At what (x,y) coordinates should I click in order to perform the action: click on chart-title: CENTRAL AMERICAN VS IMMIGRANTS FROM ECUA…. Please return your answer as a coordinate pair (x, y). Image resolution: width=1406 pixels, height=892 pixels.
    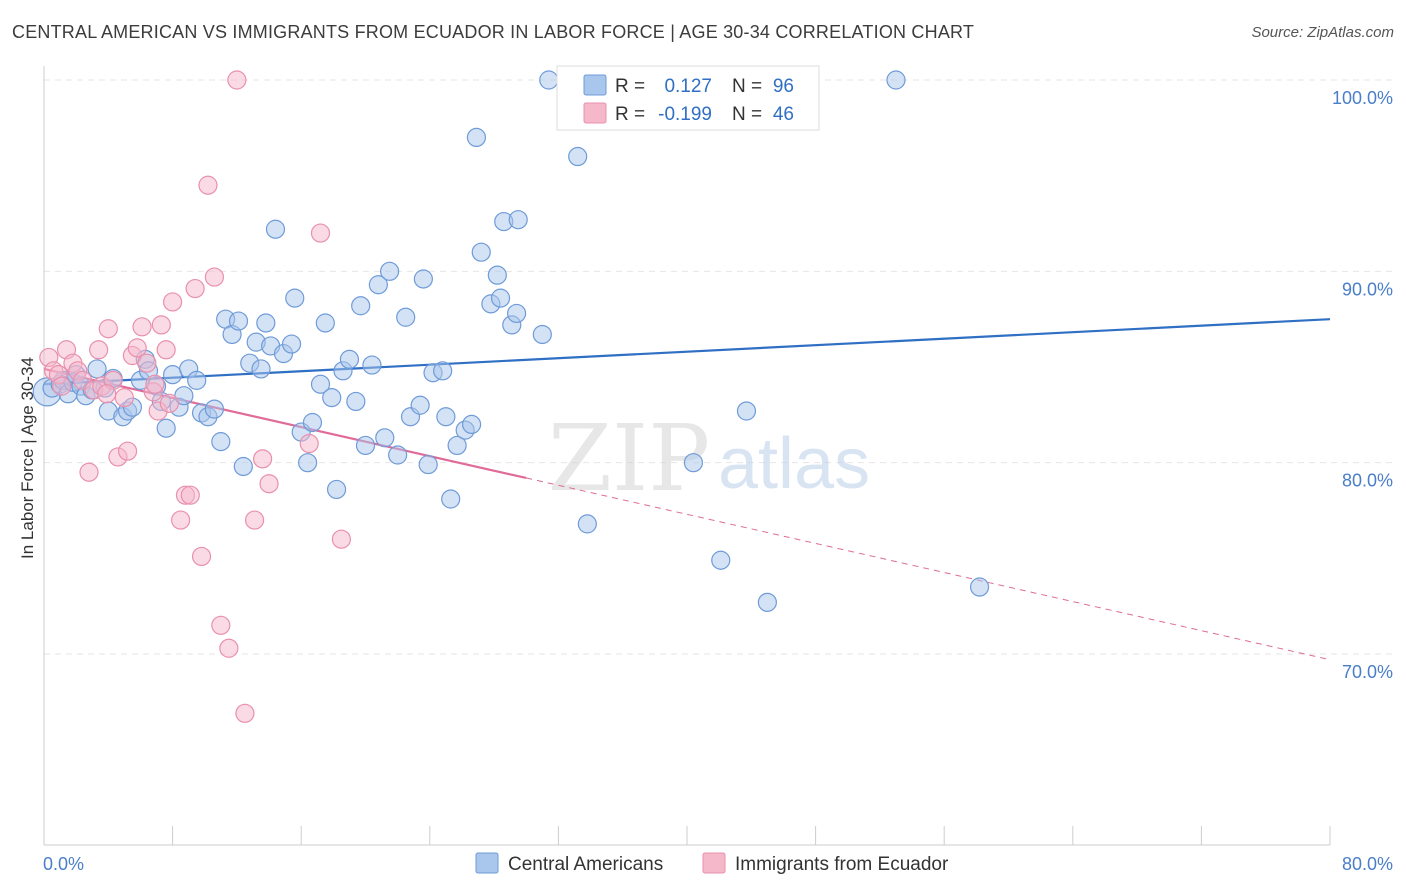
    Looking at the image, I should click on (493, 32).